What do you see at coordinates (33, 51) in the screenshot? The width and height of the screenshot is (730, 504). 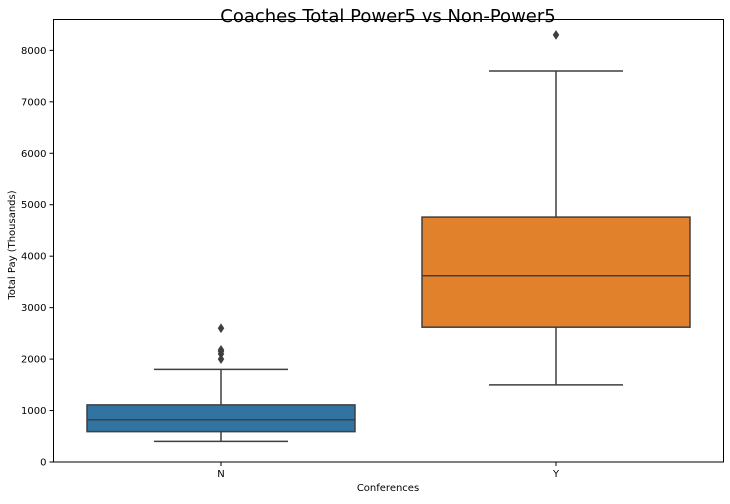 I see `y-tick-label: 8000` at bounding box center [33, 51].